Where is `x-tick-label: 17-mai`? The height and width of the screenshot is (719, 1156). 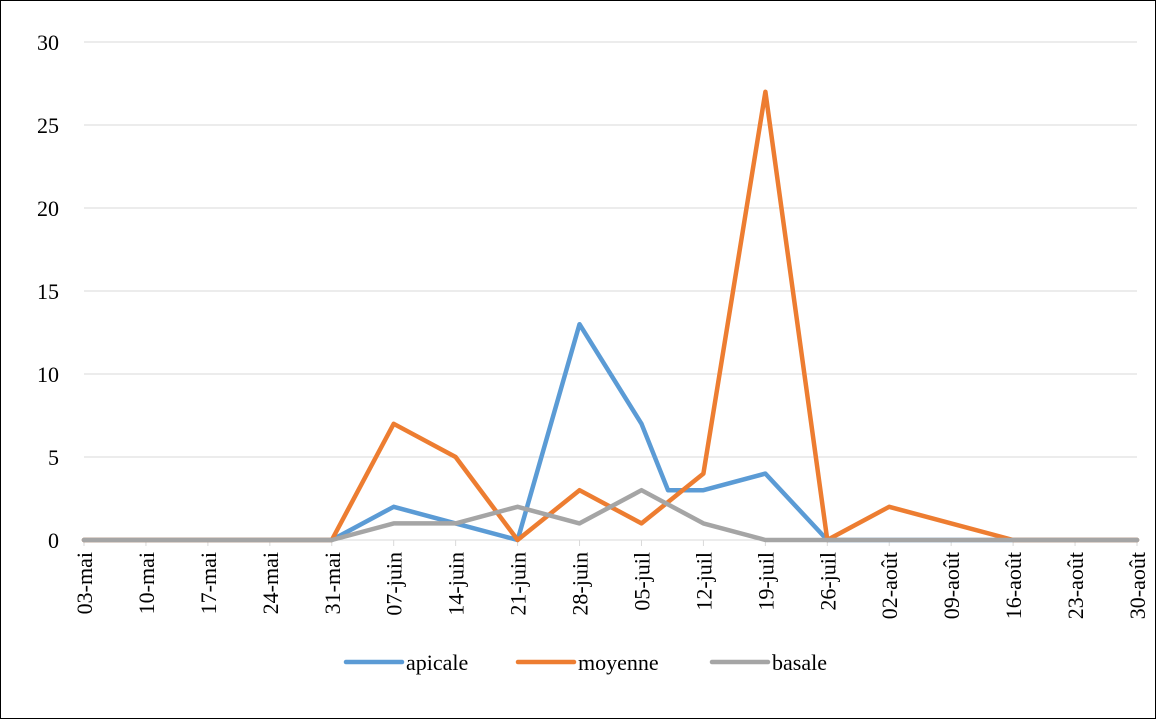 x-tick-label: 17-mai is located at coordinates (208, 583).